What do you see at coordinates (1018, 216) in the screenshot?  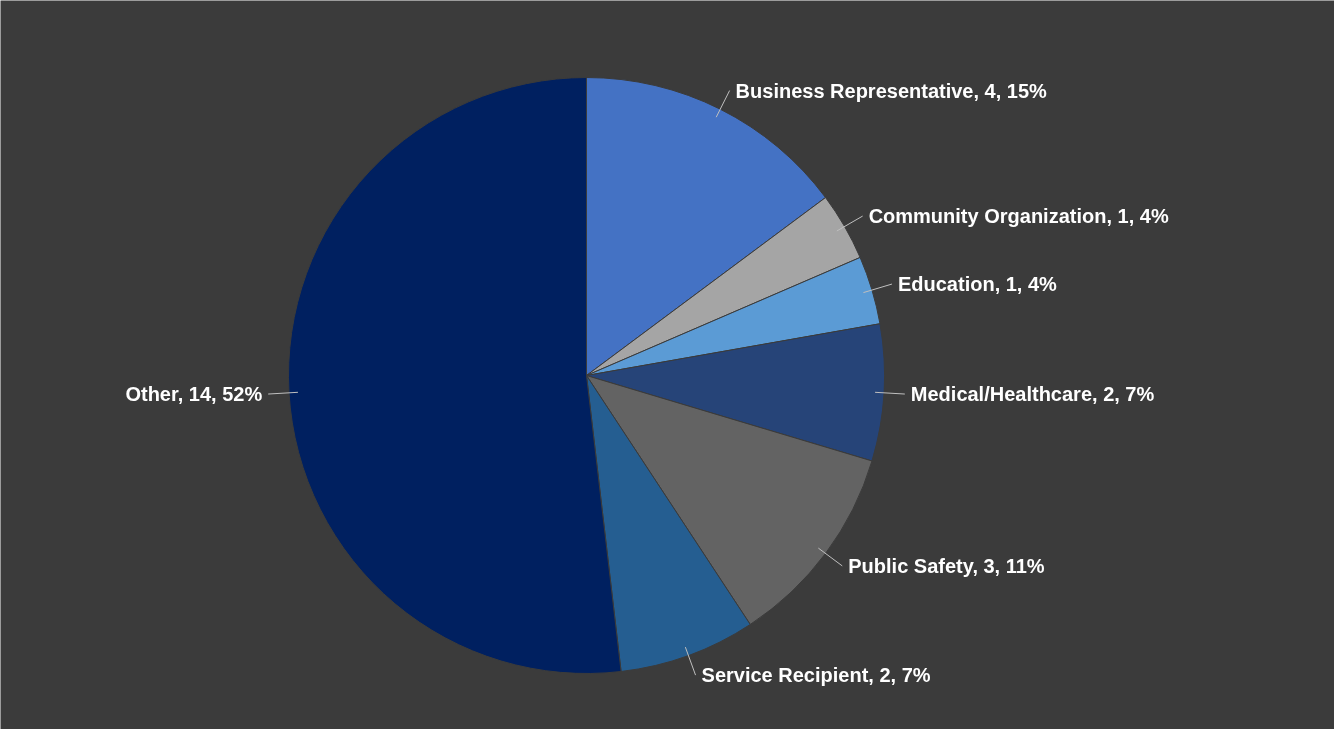 I see `slice-label: Community Organization, 1, 4%` at bounding box center [1018, 216].